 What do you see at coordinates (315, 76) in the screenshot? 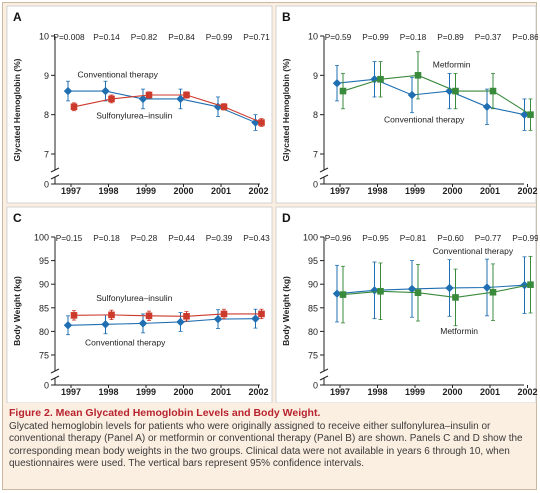
I see `y-tick-label: 9` at bounding box center [315, 76].